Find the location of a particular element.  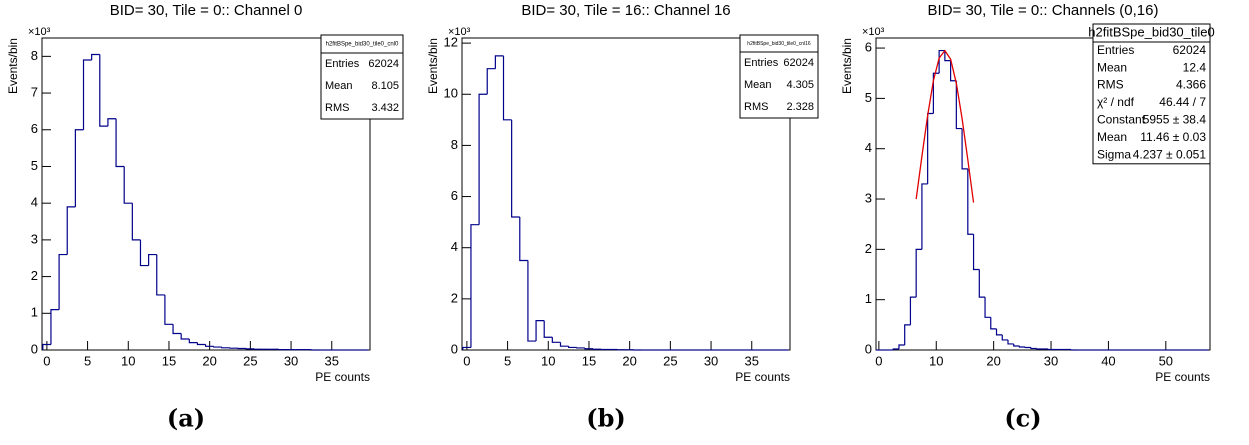

y-tick-label: 10 is located at coordinates (451, 93).